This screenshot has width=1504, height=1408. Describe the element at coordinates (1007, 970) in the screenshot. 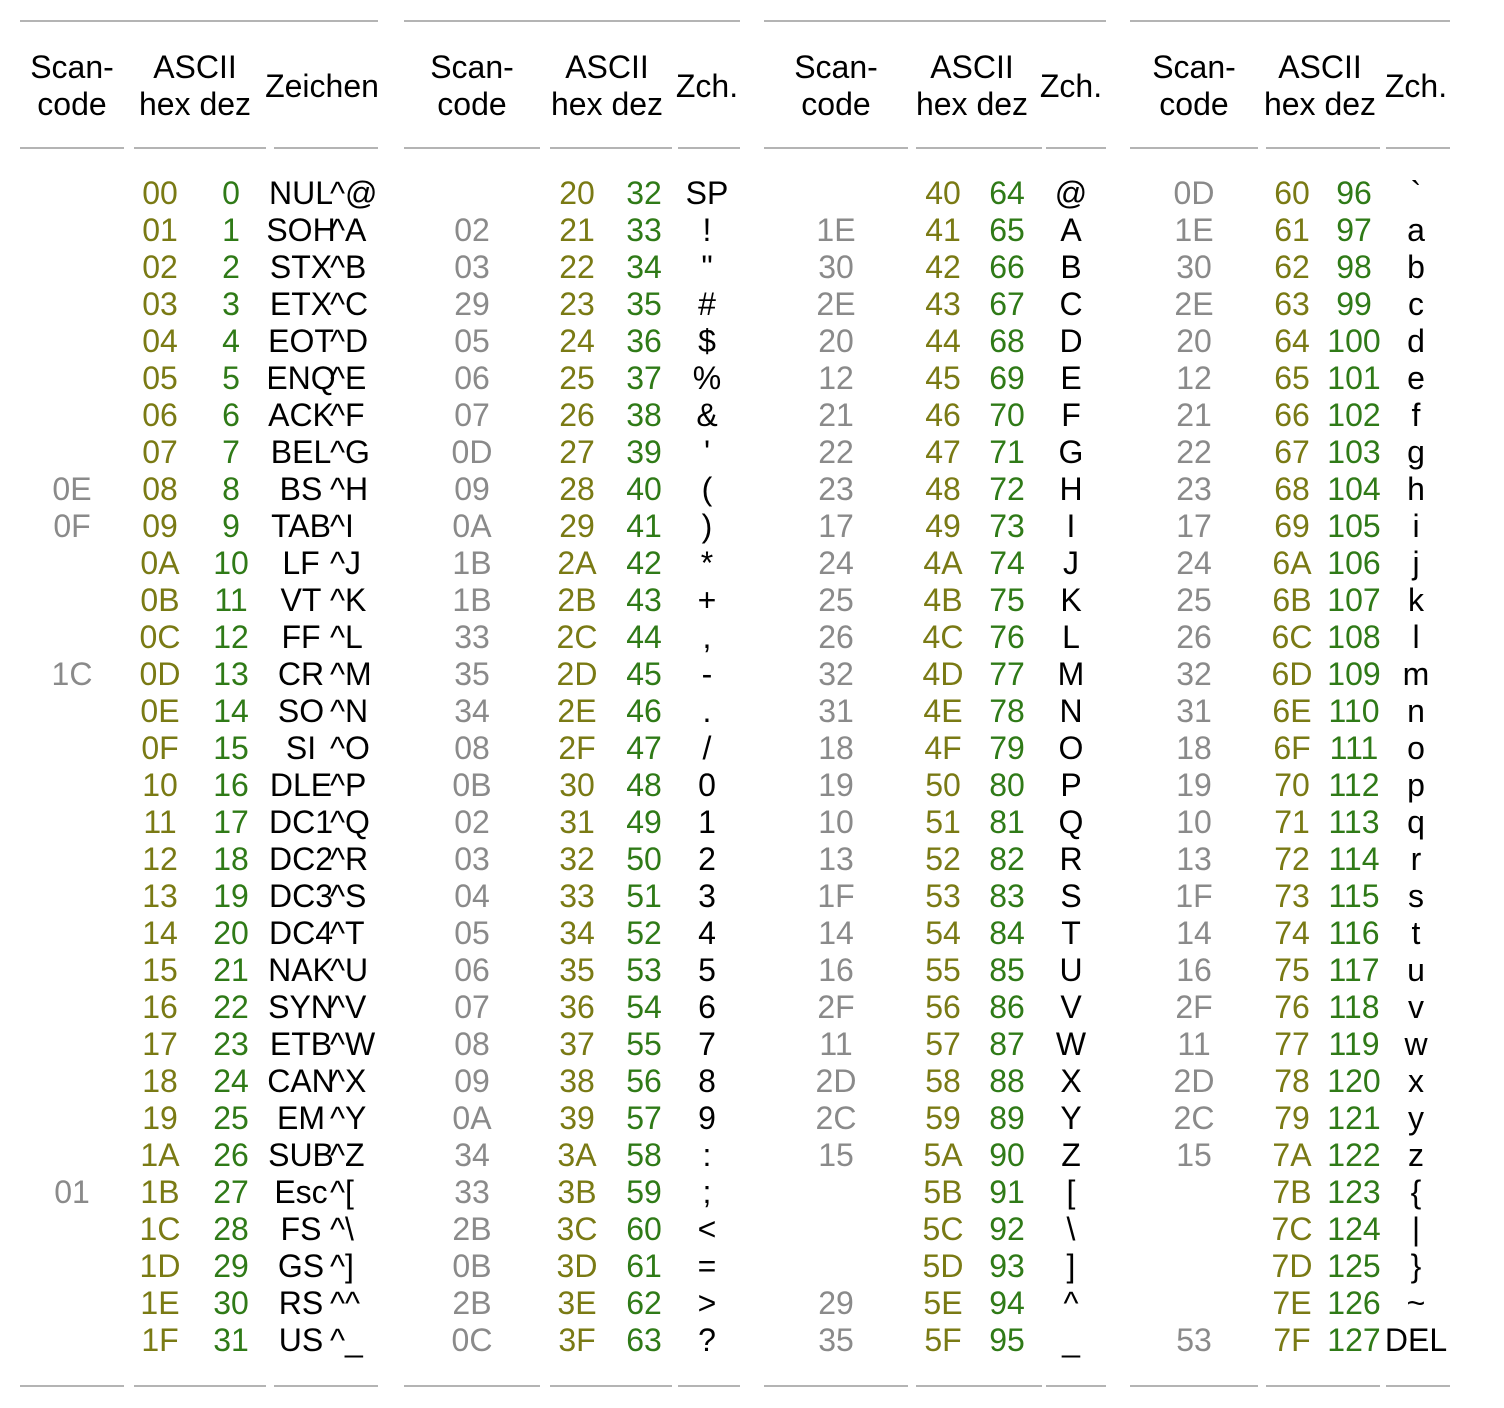

I see `dec-cell: 85` at that location.